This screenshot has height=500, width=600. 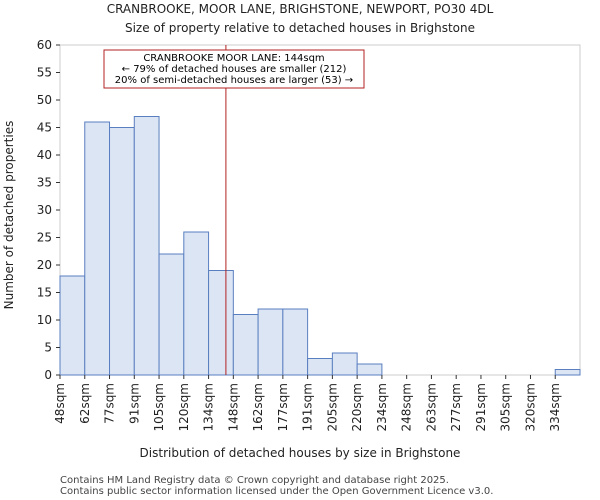 What do you see at coordinates (48, 375) in the screenshot?
I see `y-tick-label: 0` at bounding box center [48, 375].